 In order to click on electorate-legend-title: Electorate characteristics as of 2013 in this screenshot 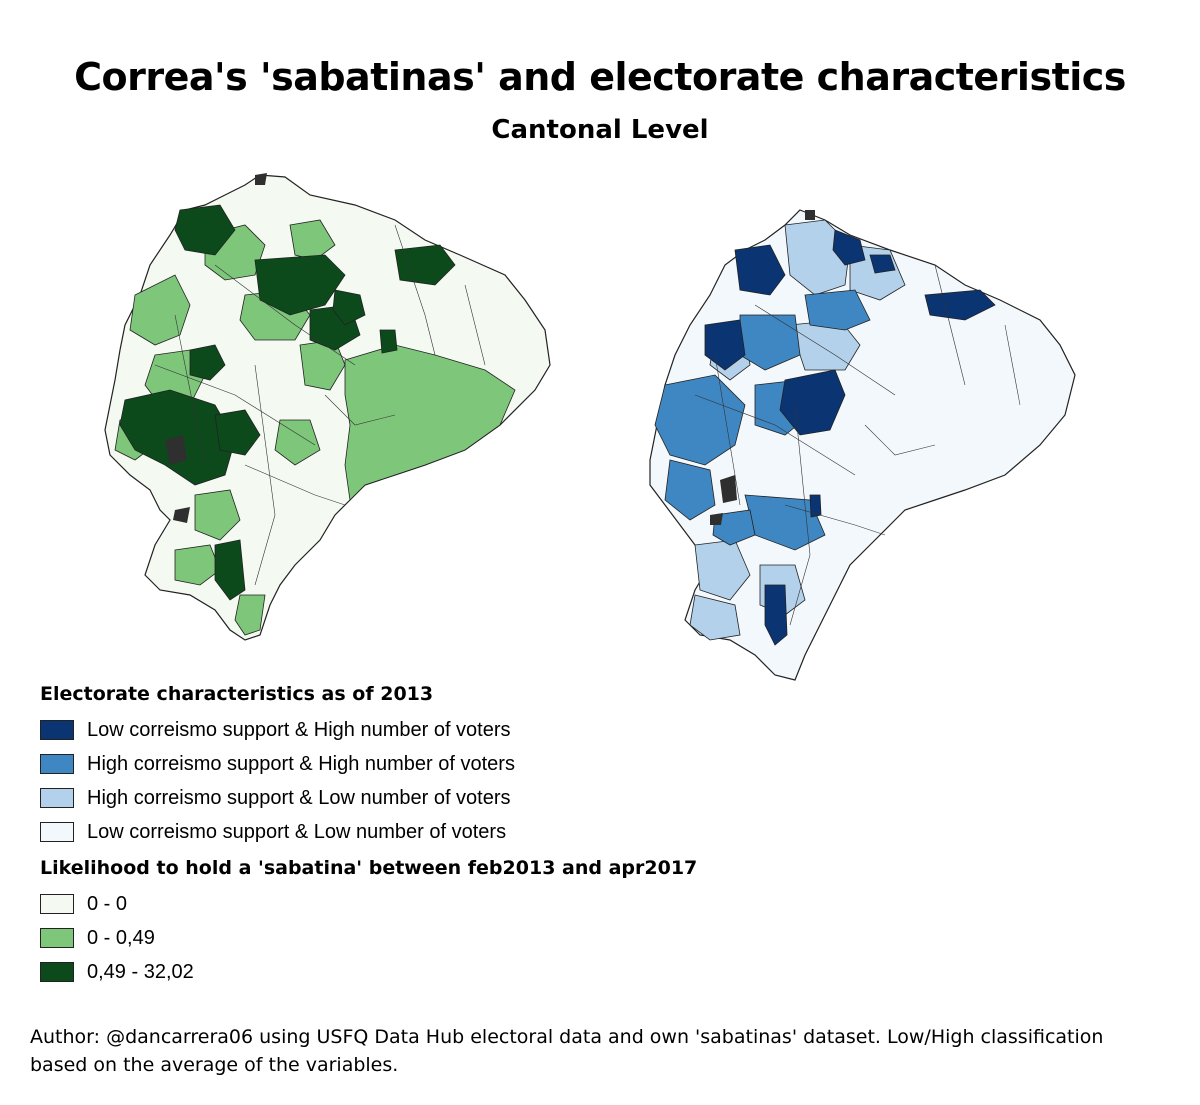, I will do `click(237, 694)`.